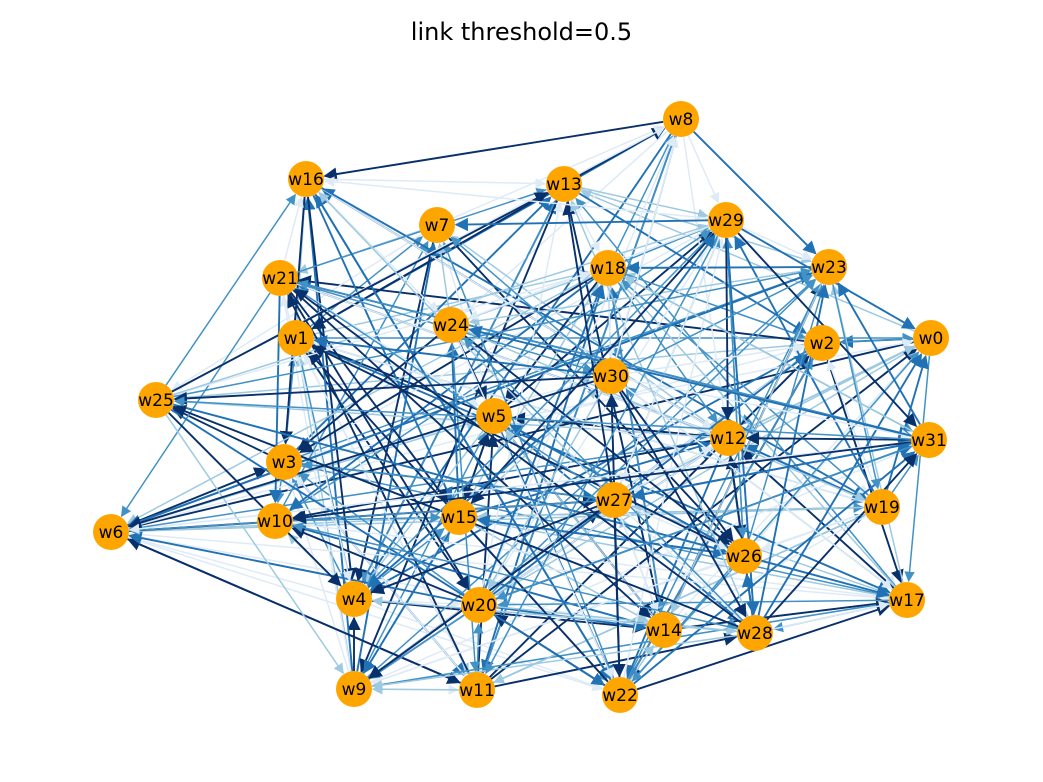 Image resolution: width=1043 pixels, height=782 pixels. I want to click on node-w23: w23, so click(829, 267).